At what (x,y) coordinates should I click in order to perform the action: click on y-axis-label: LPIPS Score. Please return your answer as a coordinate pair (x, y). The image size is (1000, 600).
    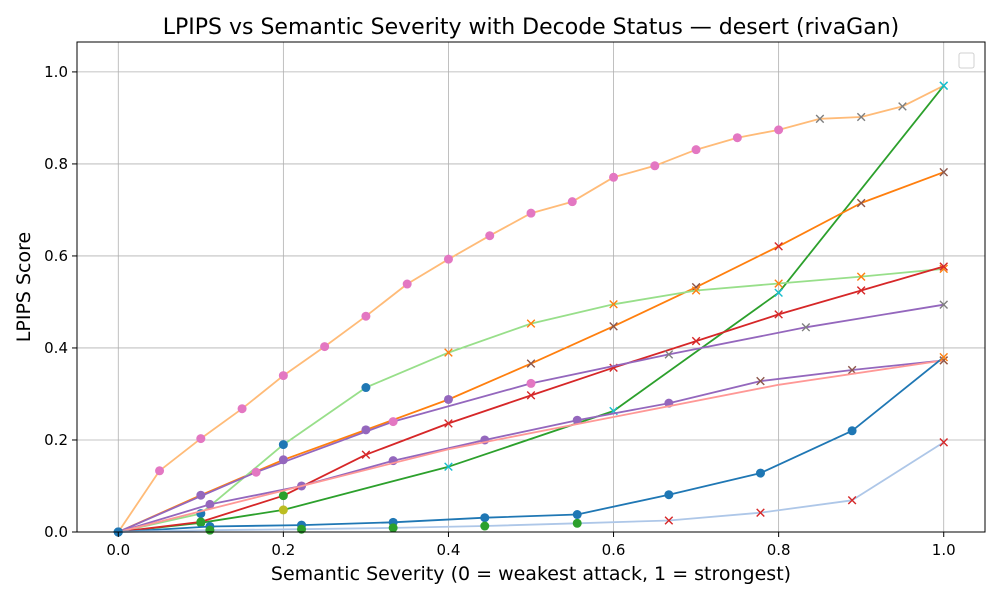
    Looking at the image, I should click on (24, 287).